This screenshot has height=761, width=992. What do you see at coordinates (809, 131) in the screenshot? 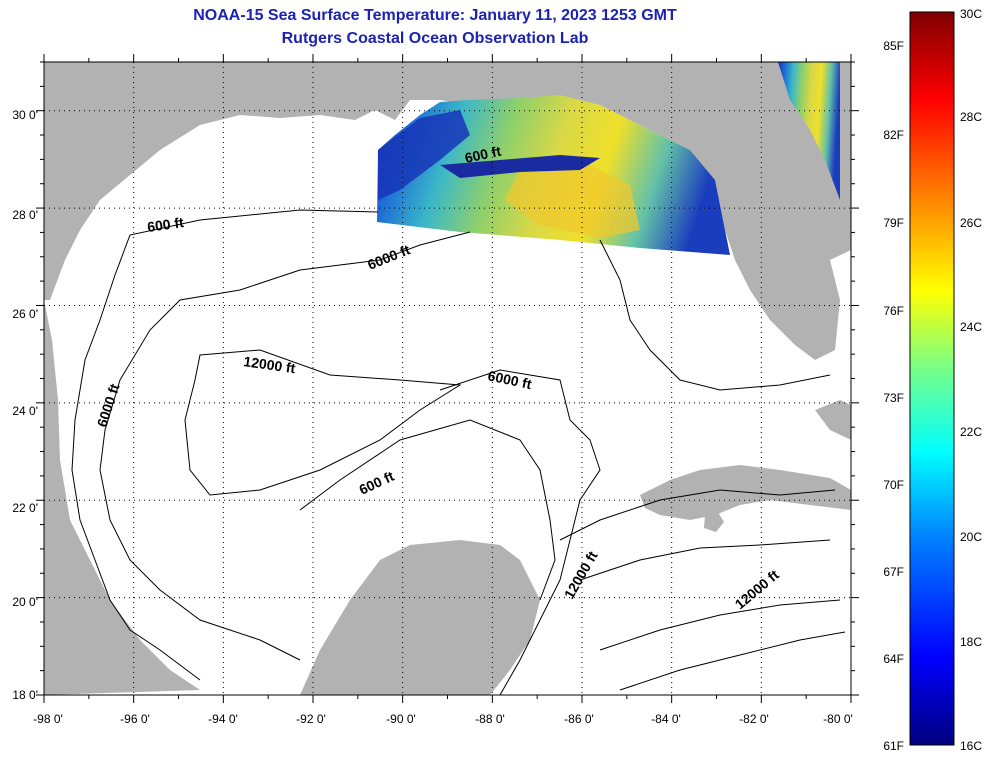
I see `sst-florida-east` at bounding box center [809, 131].